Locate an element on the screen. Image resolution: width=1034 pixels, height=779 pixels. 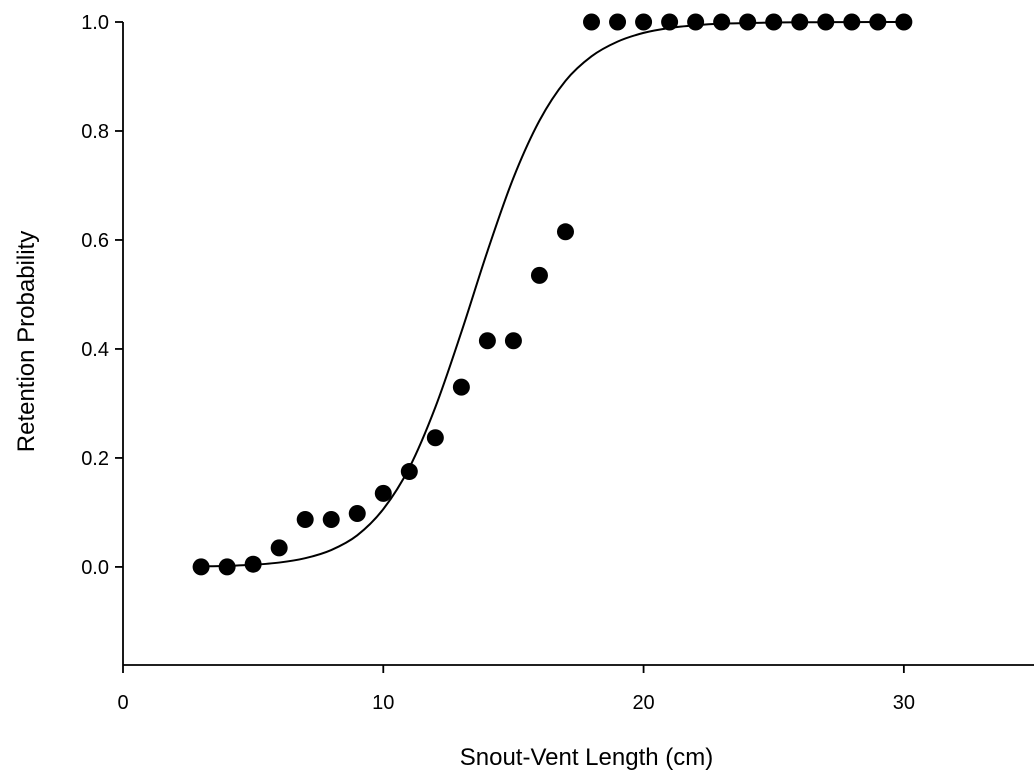
y-tick-label: 0.2 is located at coordinates (95, 459).